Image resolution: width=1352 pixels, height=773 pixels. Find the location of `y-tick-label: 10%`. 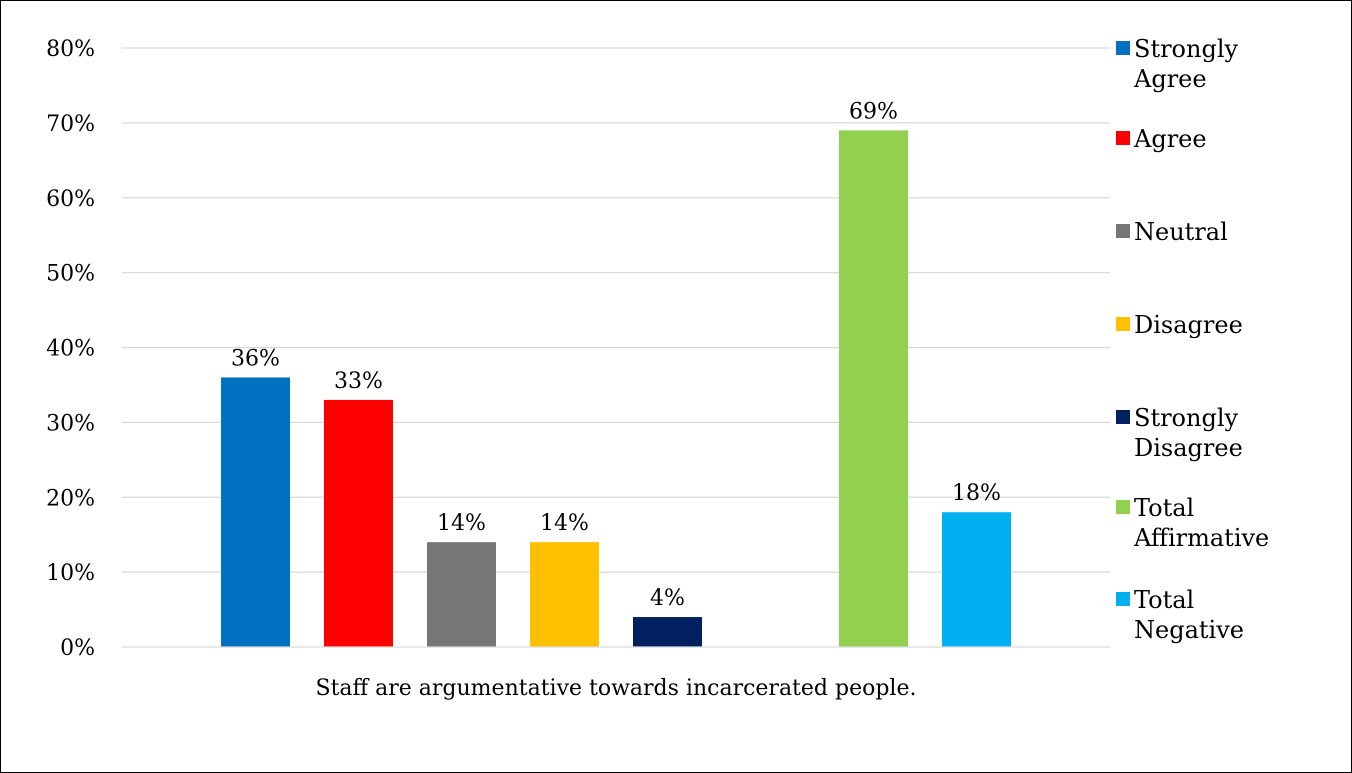

y-tick-label: 10% is located at coordinates (70, 573).